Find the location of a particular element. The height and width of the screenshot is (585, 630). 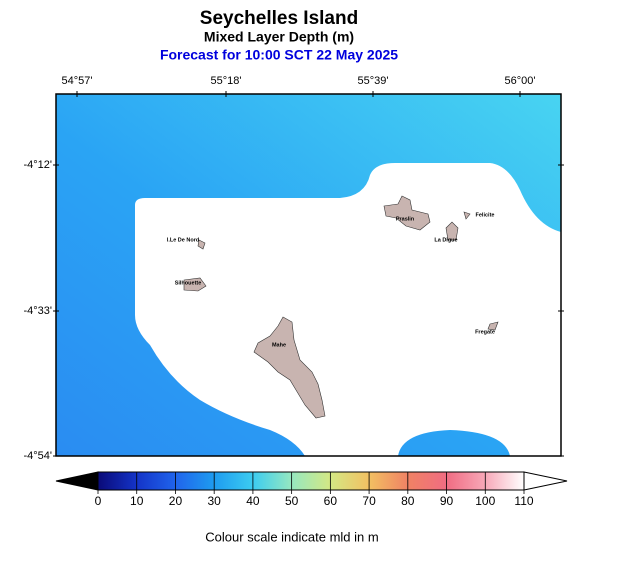

place-label: Silhouette is located at coordinates (188, 283).